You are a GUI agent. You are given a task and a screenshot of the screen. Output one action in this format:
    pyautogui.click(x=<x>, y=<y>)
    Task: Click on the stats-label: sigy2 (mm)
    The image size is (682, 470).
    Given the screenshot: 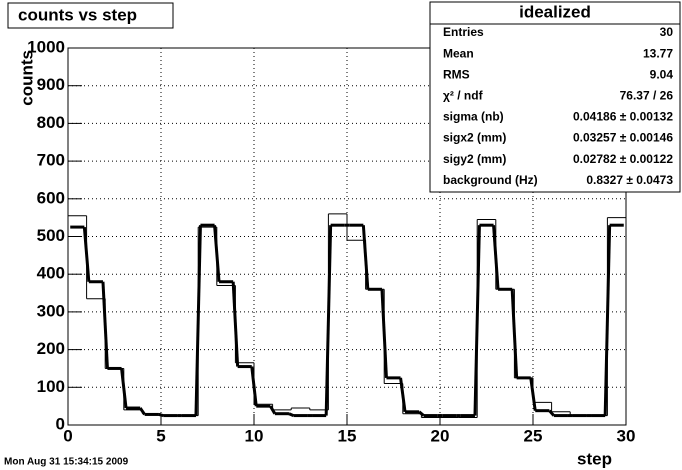 What is the action you would take?
    pyautogui.click(x=474, y=159)
    